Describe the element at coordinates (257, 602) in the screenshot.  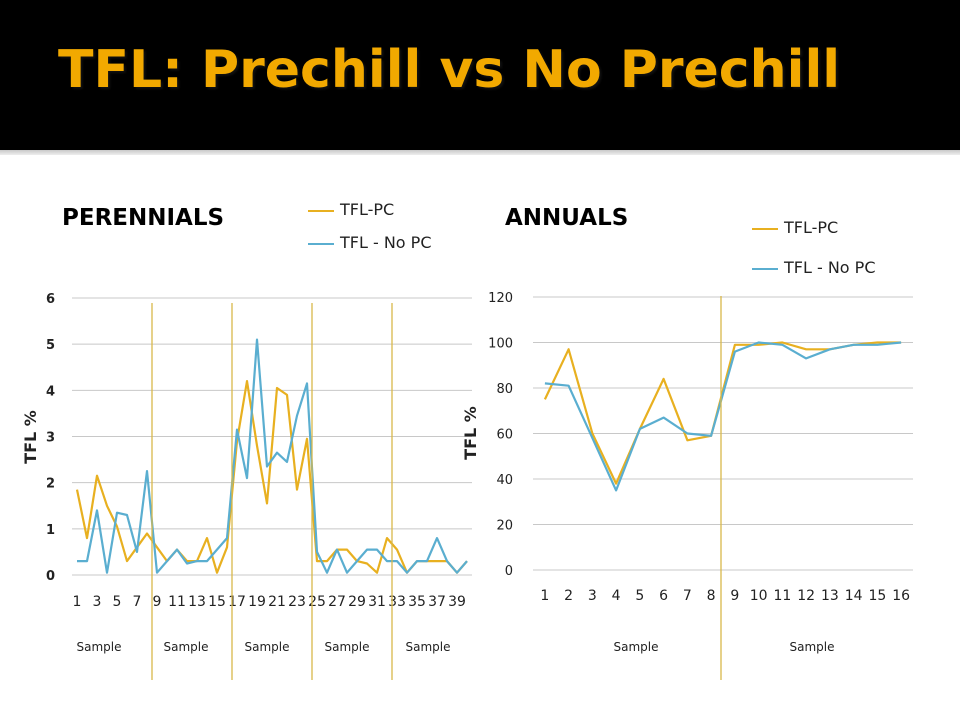
I see `x-tick-label: 19` at that location.